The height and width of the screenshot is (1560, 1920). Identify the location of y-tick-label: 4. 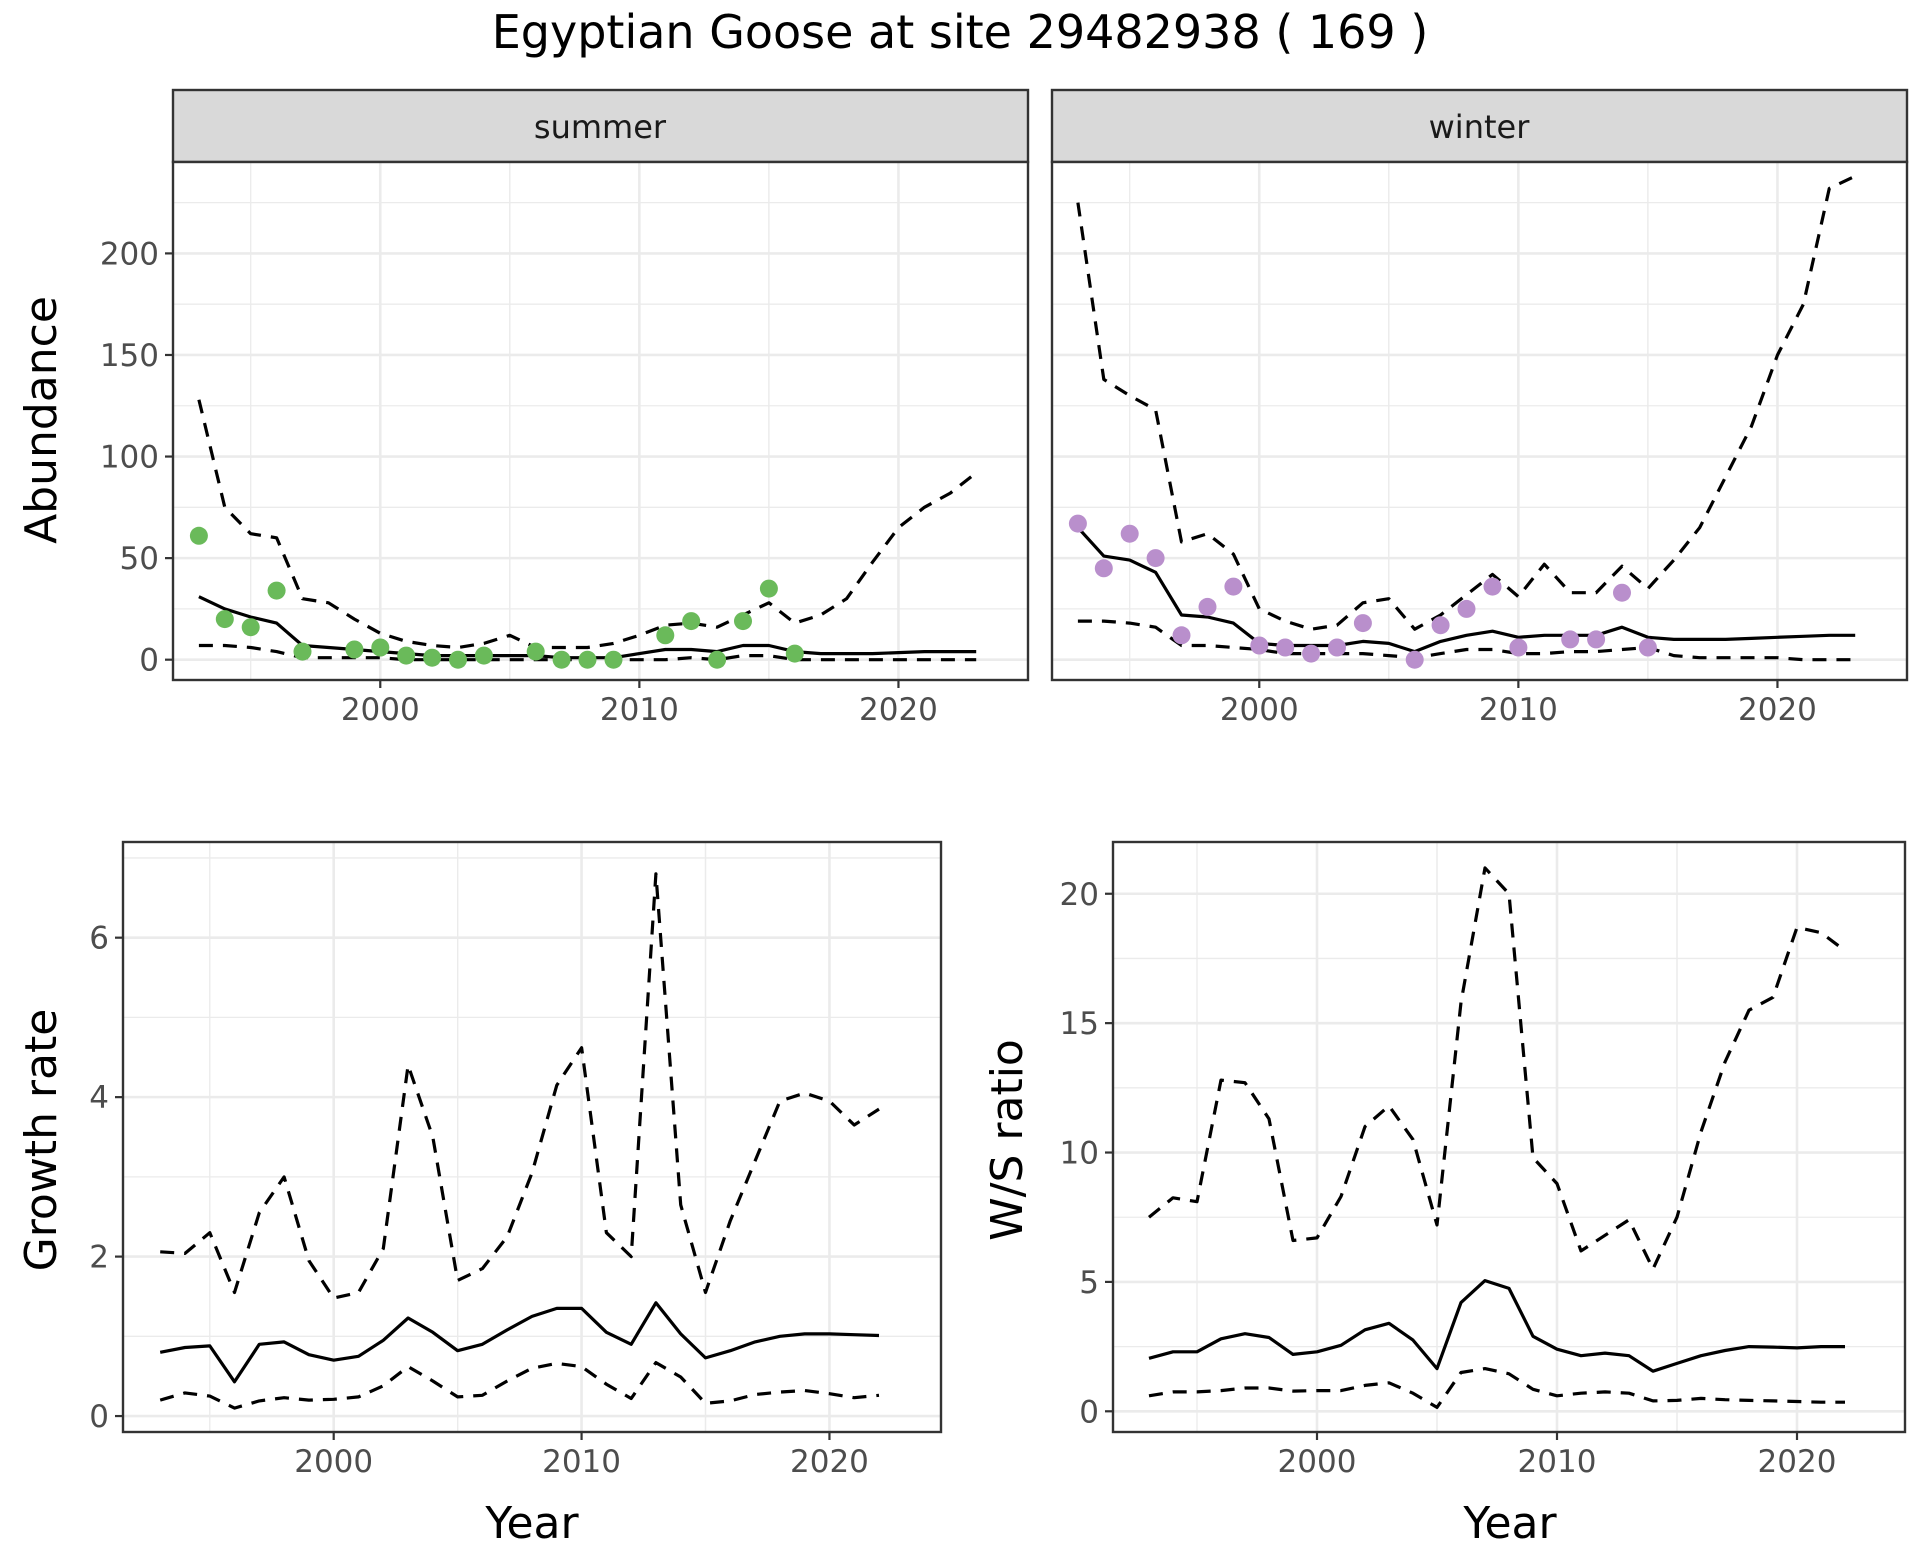
(99, 1098).